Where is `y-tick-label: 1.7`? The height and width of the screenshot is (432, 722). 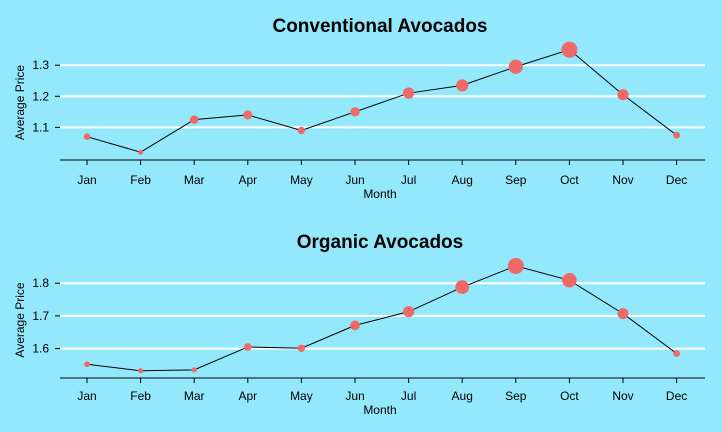
y-tick-label: 1.7 is located at coordinates (40, 316).